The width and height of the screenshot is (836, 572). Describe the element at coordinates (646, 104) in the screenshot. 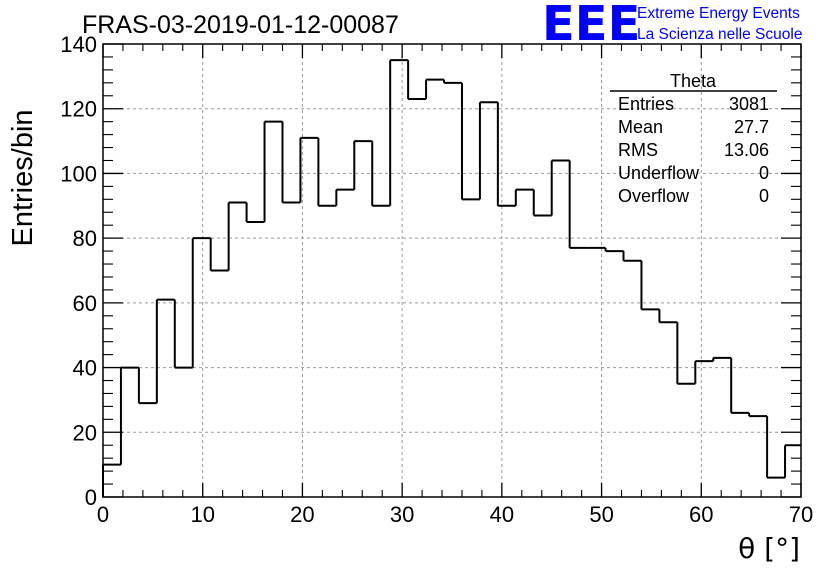

I see `stats-label: Entries` at that location.